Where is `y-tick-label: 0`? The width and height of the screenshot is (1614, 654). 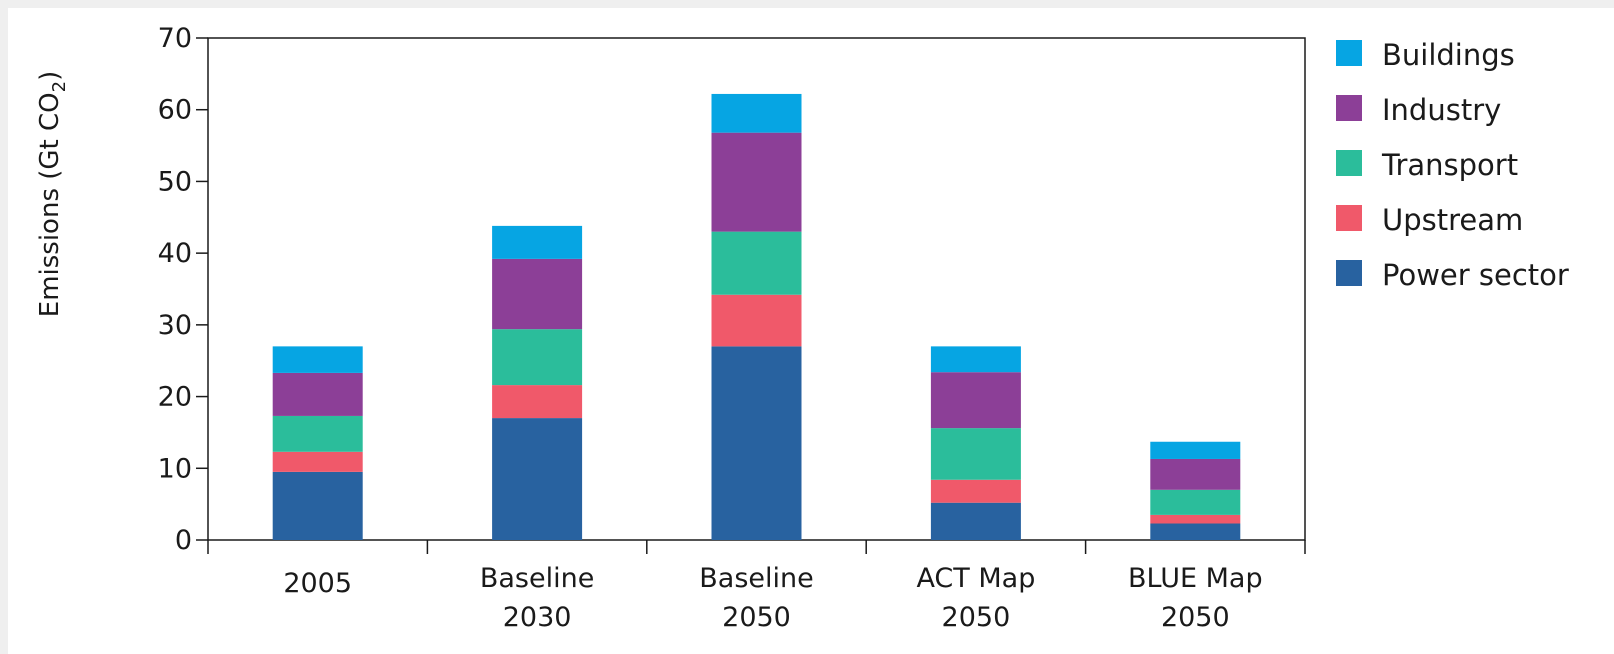
y-tick-label: 0 is located at coordinates (183, 540).